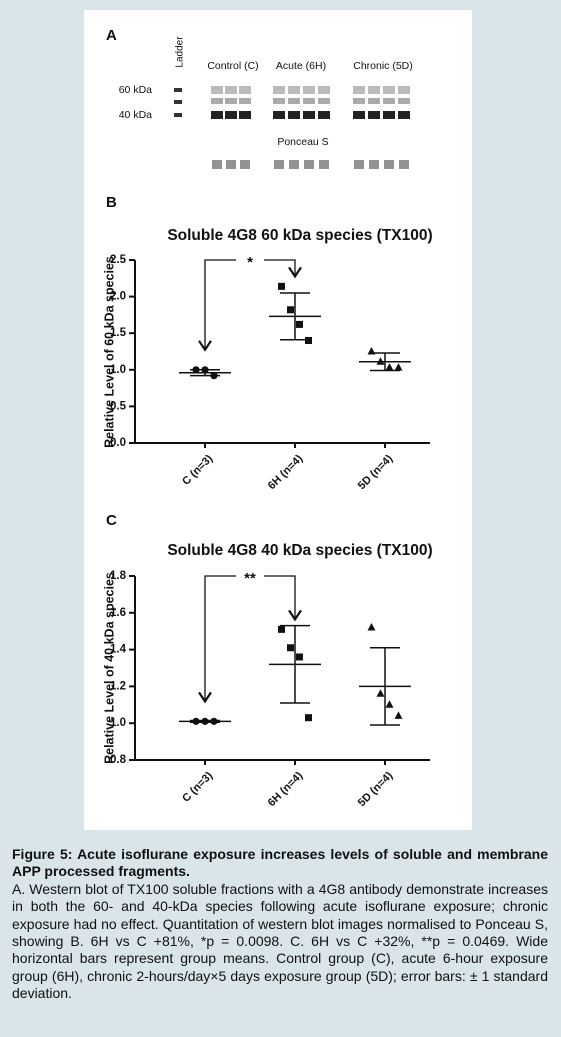 Image resolution: width=561 pixels, height=1037 pixels. I want to click on y-axis-label: Relative Level of 40 kDa species, so click(109, 668).